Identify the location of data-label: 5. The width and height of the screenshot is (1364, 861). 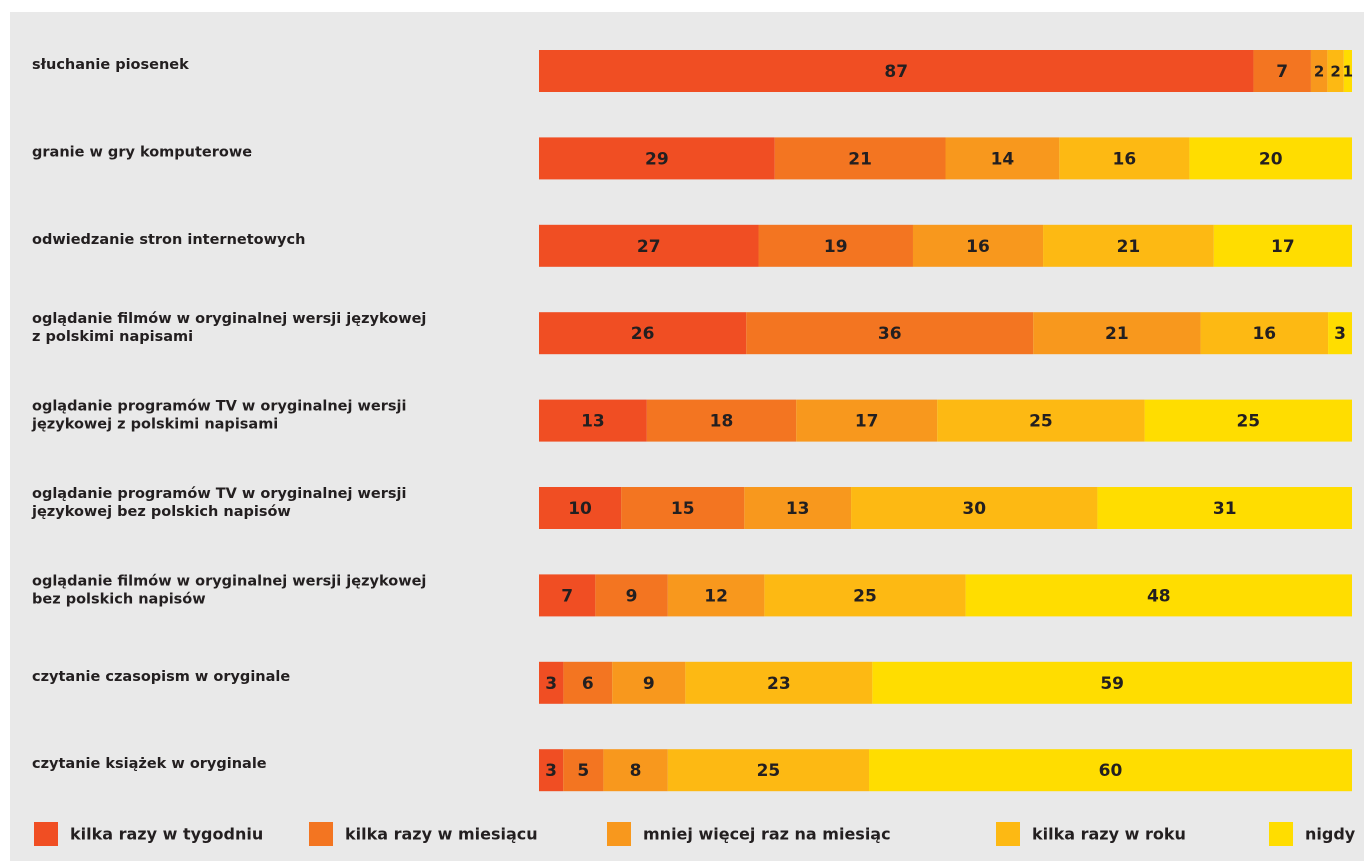
(583, 771).